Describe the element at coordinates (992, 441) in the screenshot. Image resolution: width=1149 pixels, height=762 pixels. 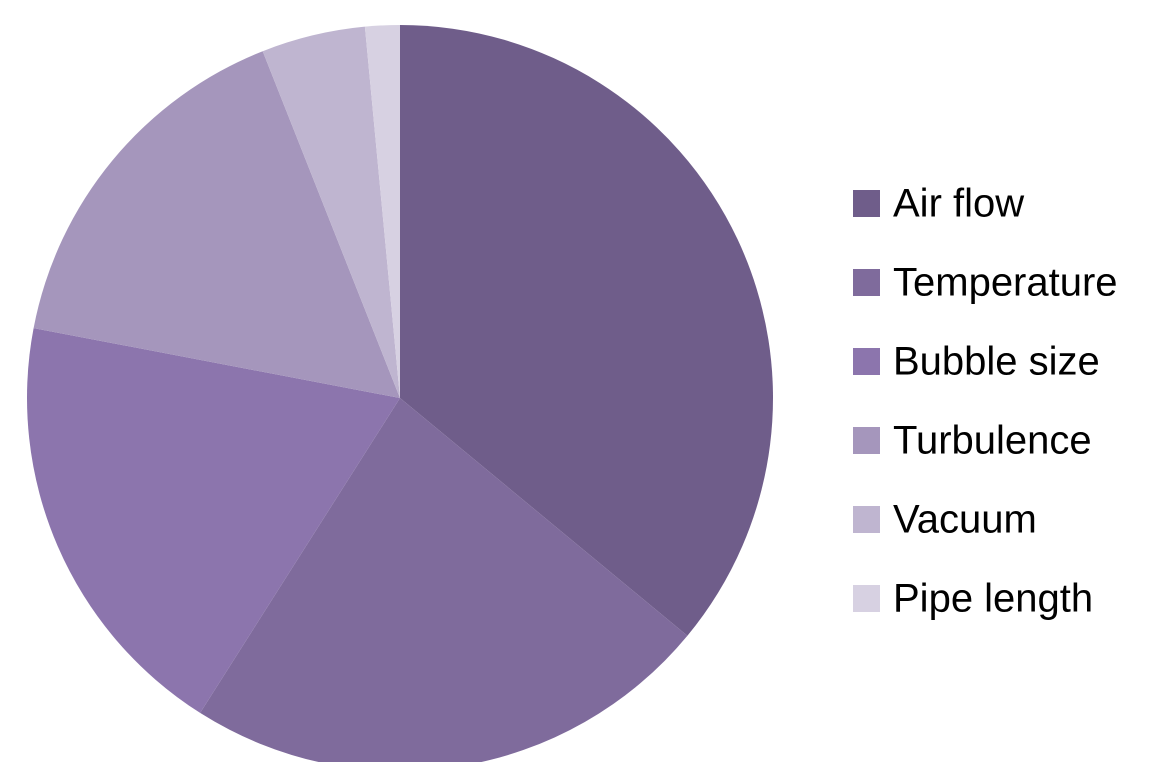
I see `legend-label: Turbulence` at that location.